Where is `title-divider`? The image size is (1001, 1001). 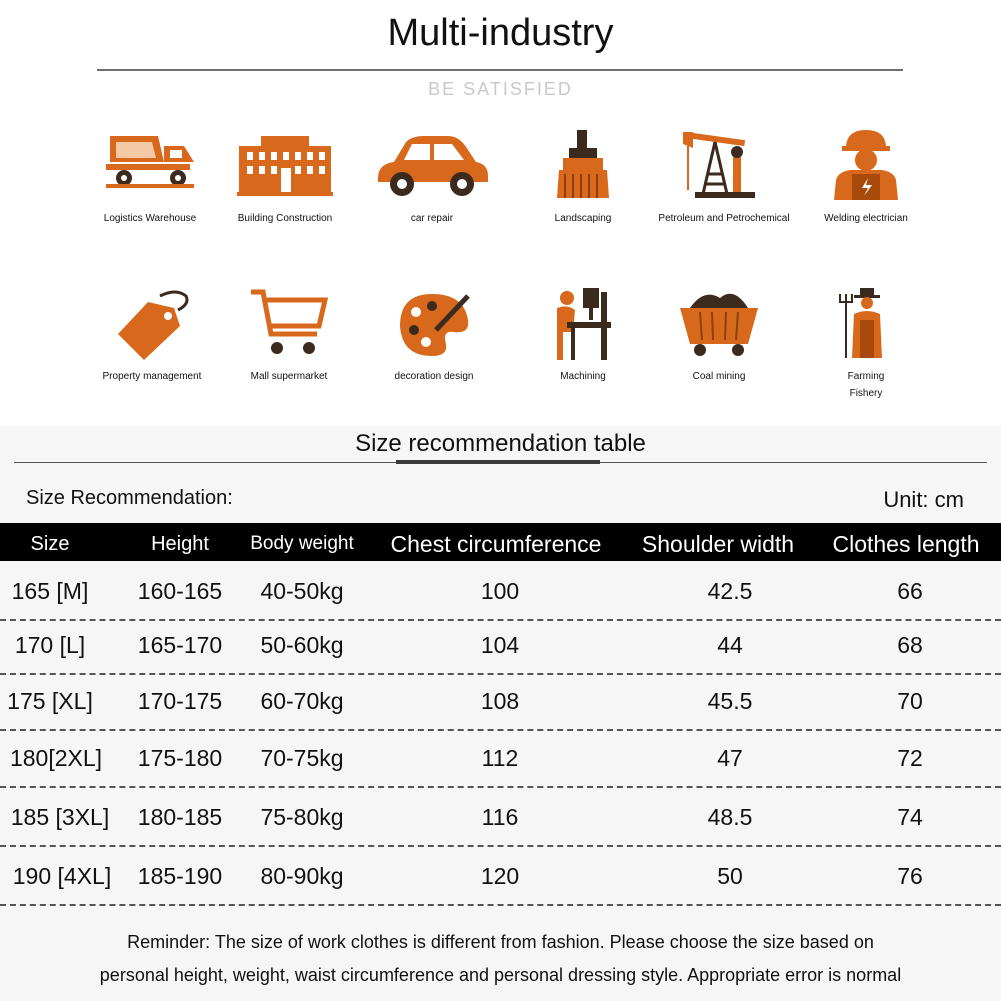 title-divider is located at coordinates (500, 70).